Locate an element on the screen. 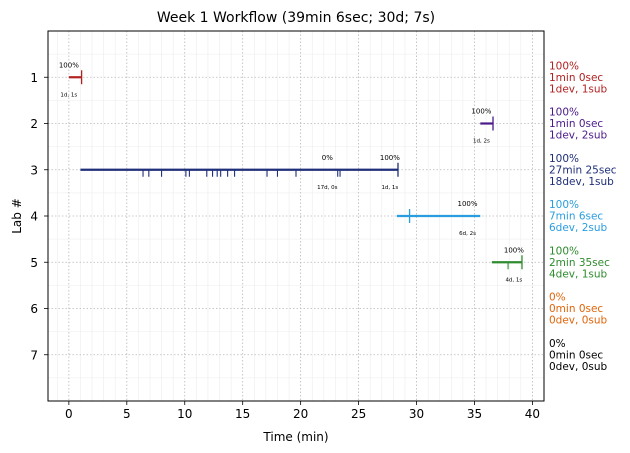 The width and height of the screenshot is (630, 453). lab-3-count-label: 17d, 0s is located at coordinates (327, 188).